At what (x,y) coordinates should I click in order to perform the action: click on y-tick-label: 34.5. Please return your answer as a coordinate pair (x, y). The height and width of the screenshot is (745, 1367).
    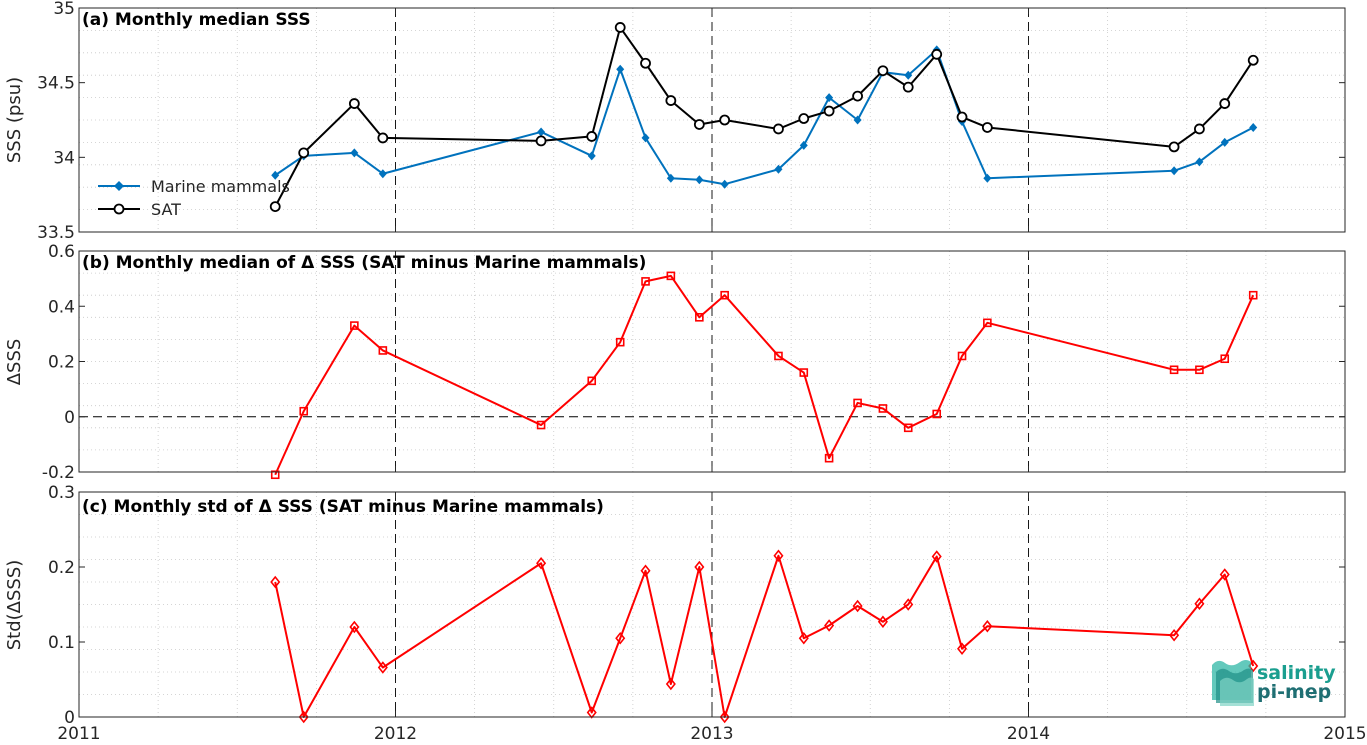
    Looking at the image, I should click on (56, 84).